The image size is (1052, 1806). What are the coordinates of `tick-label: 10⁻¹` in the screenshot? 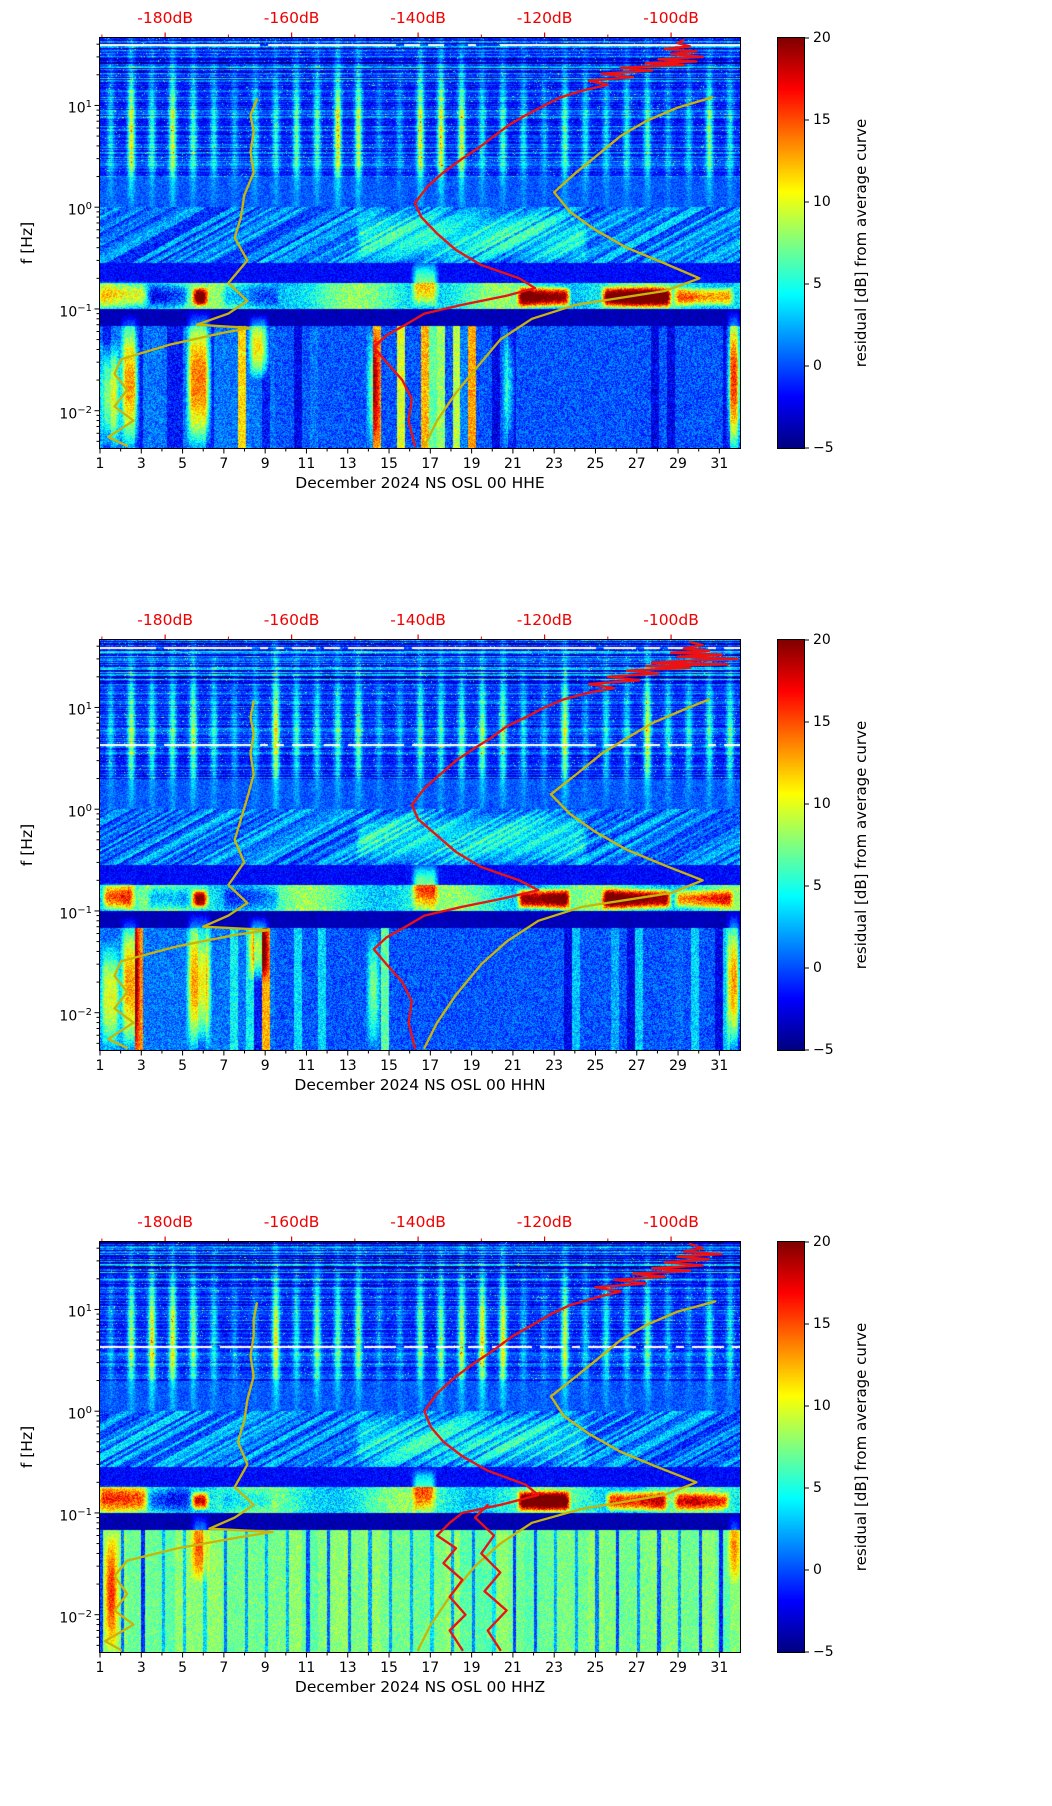 It's located at (75, 1515).